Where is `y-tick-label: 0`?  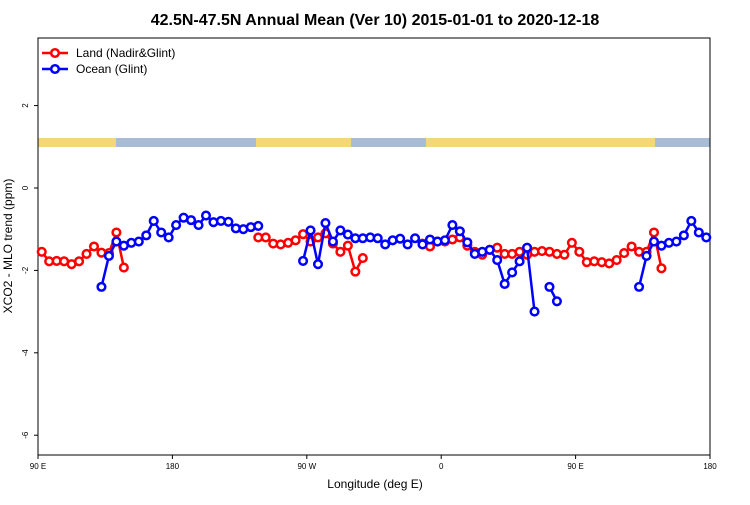 y-tick-label: 0 is located at coordinates (25, 187).